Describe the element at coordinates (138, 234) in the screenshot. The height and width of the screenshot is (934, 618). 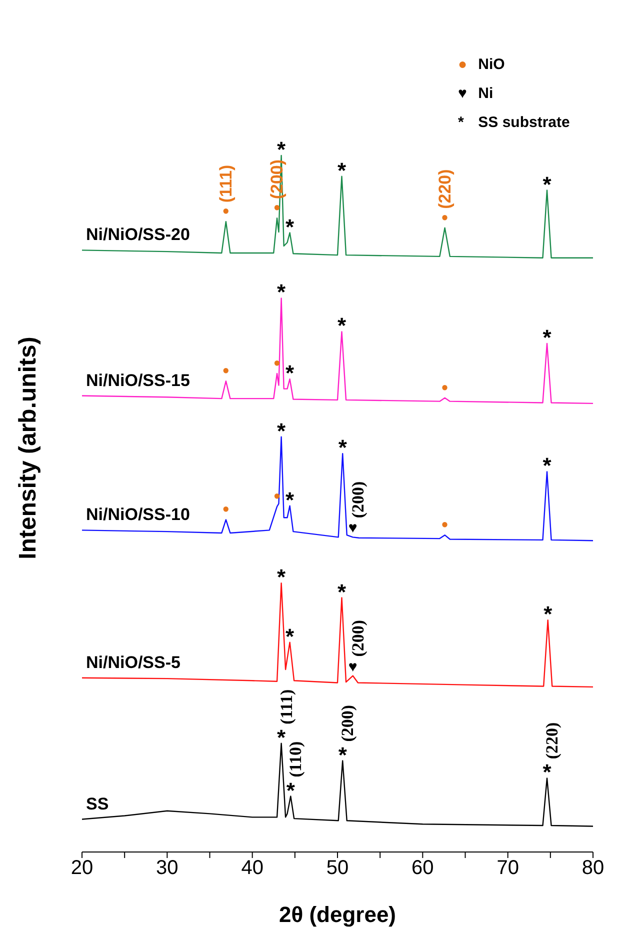
I see `series-label: Ni/NiO/SS-20` at that location.